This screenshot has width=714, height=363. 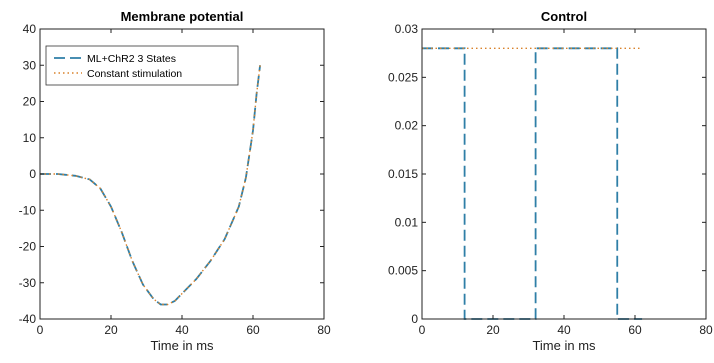 What do you see at coordinates (134, 74) in the screenshot?
I see `legend-label-1: Constant stimulation` at bounding box center [134, 74].